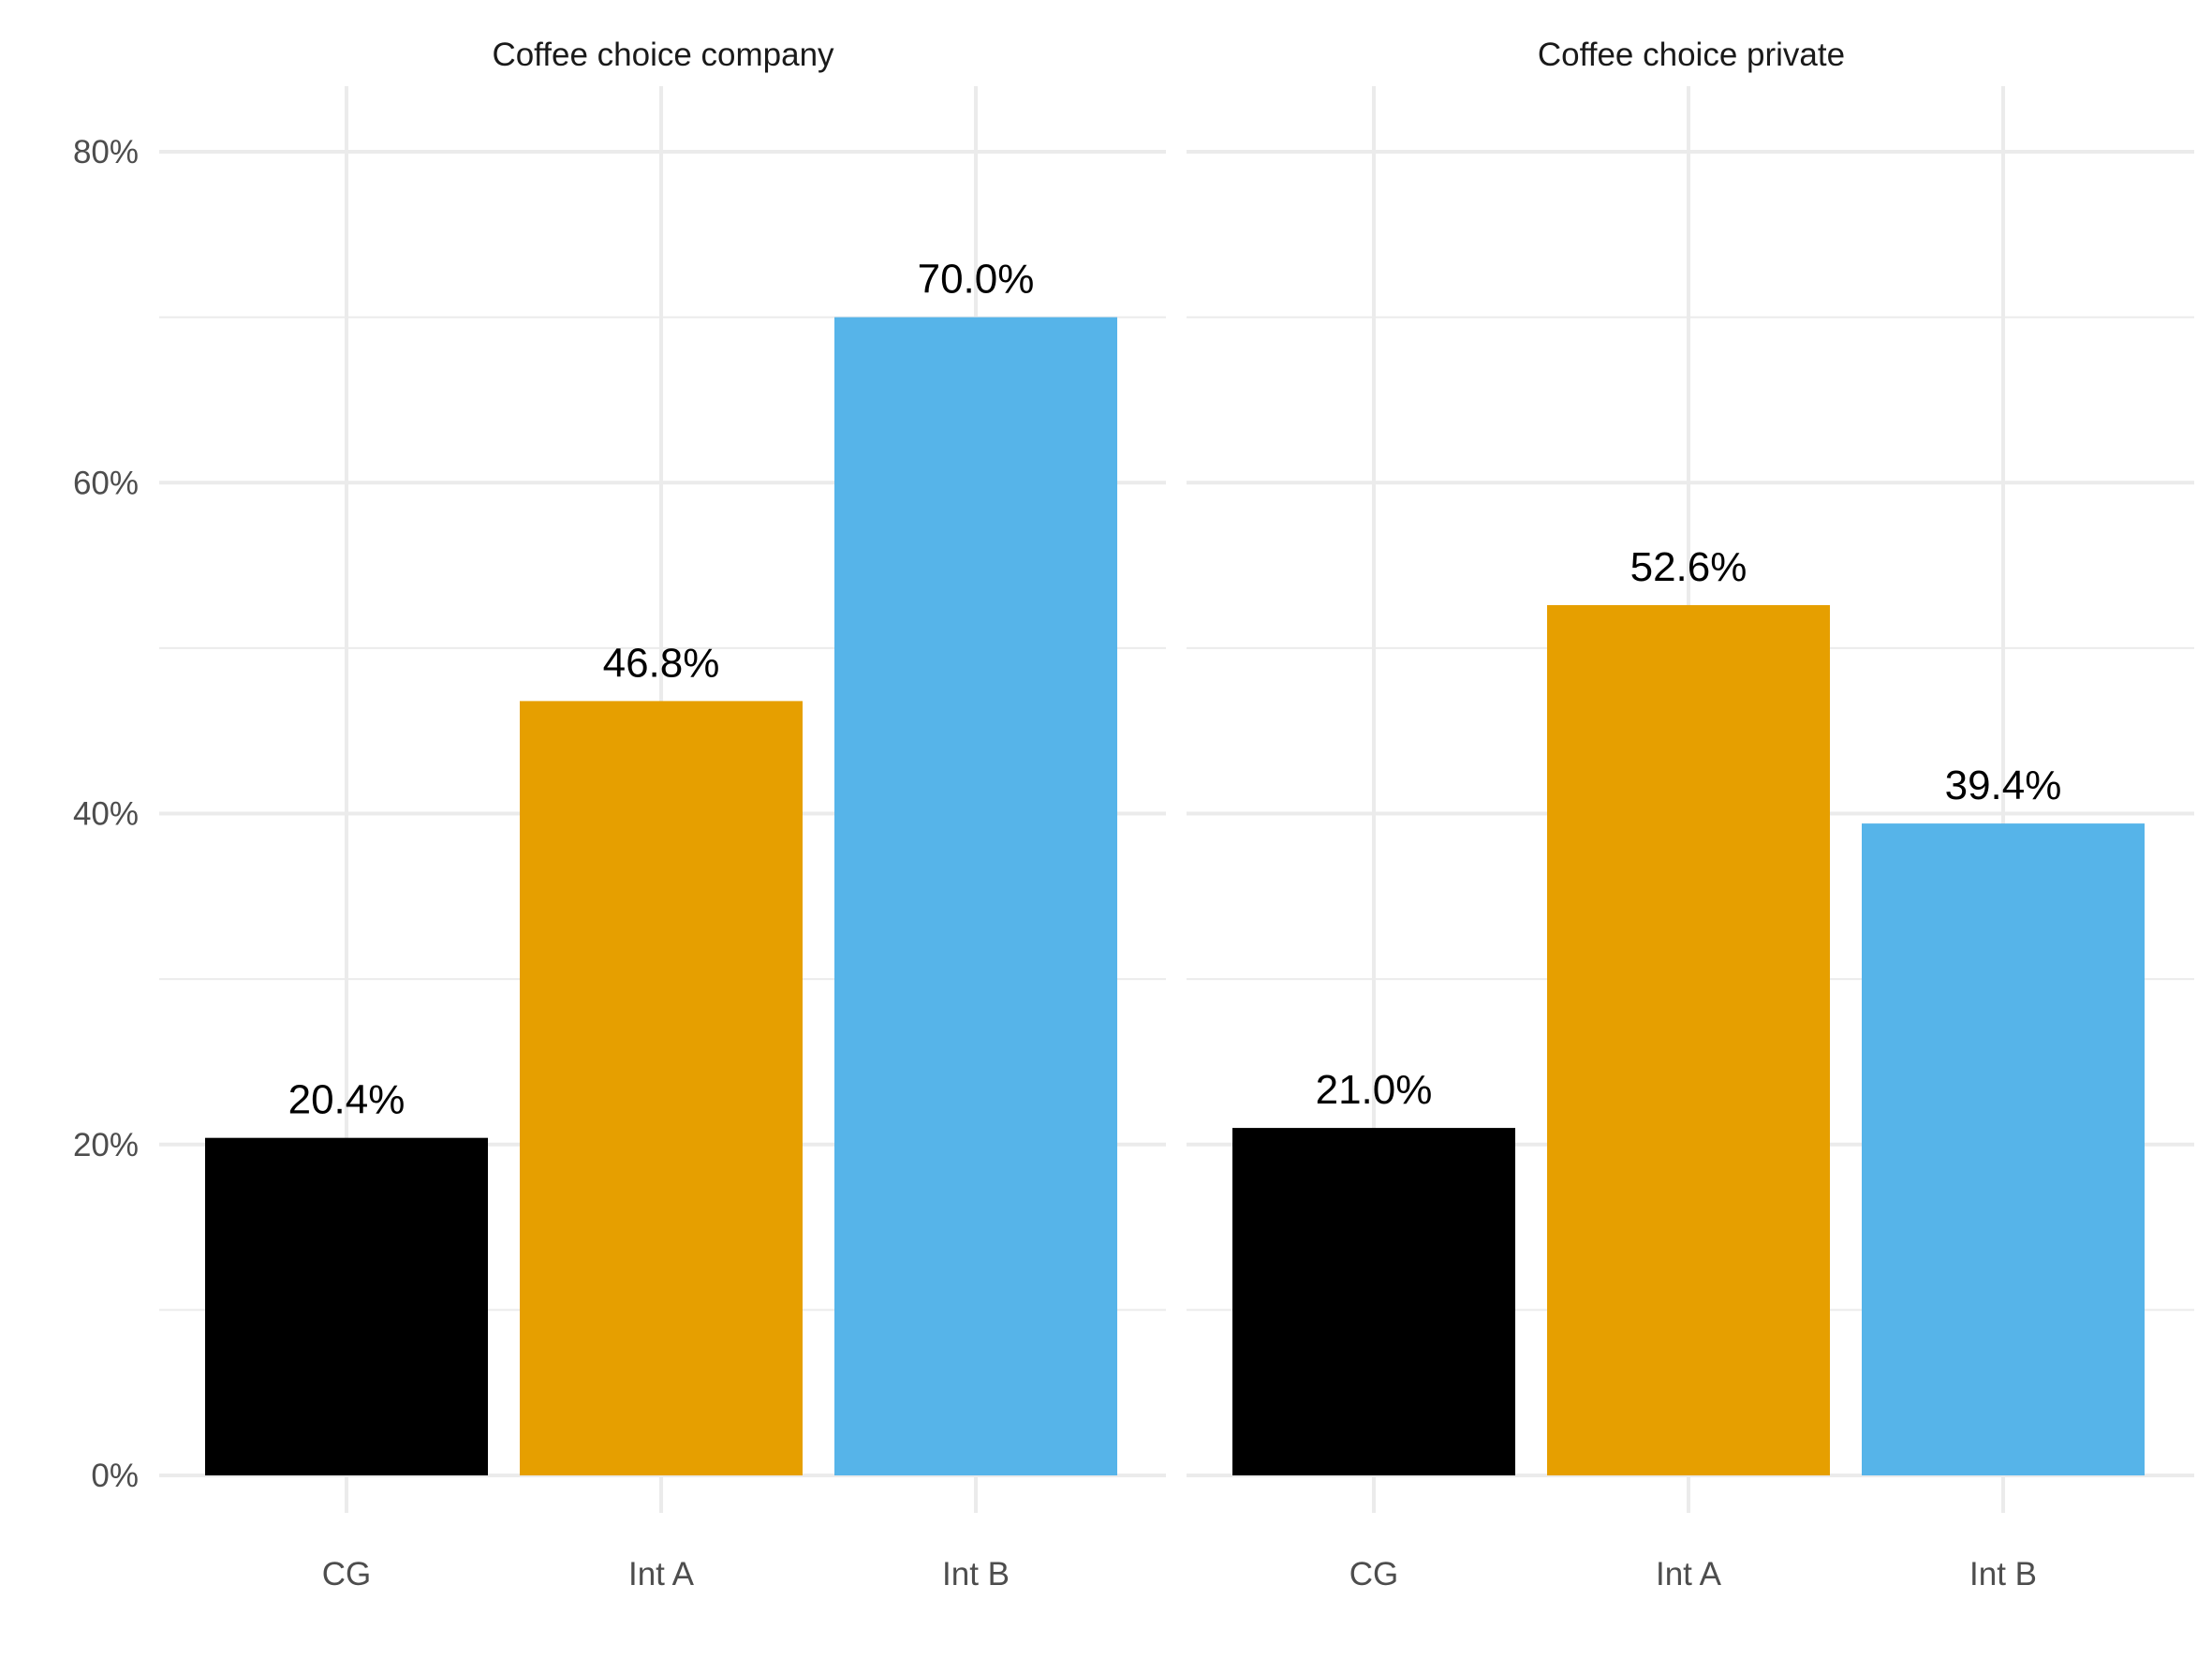  I want to click on panel-title-company: Coffee choice company, so click(663, 55).